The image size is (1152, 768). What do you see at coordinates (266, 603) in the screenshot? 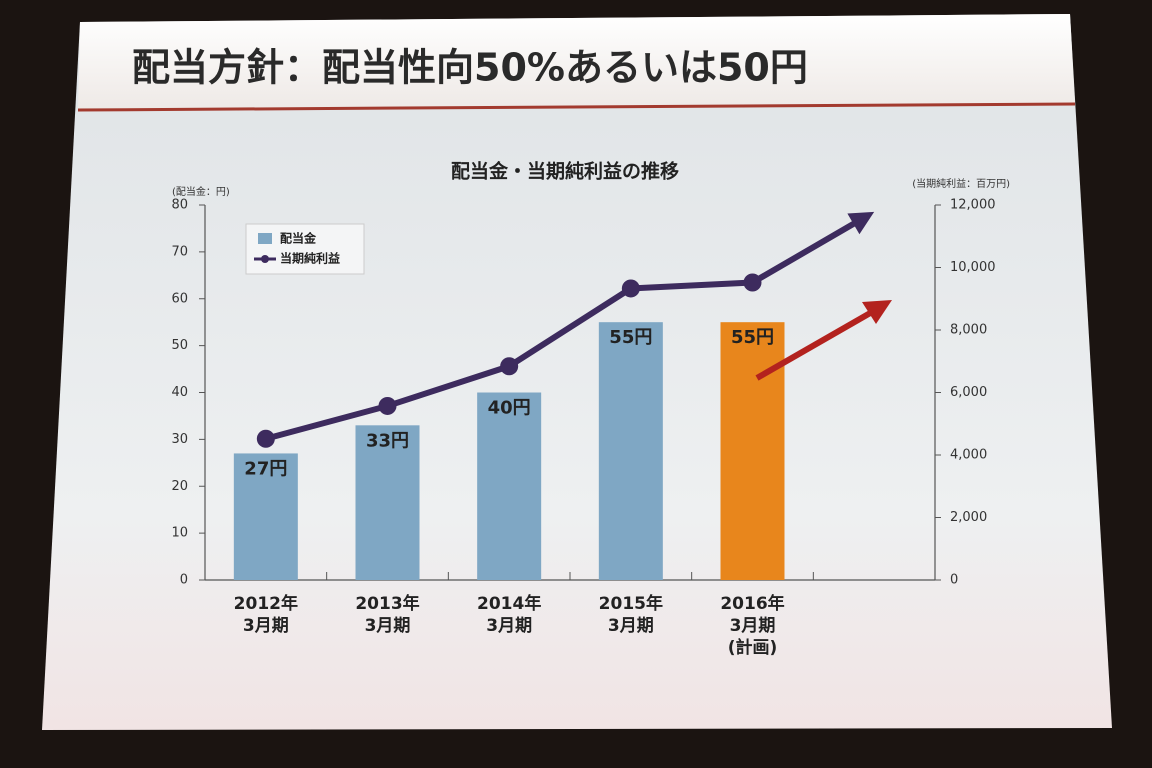
I see `x-tick-label: 2012年` at bounding box center [266, 603].